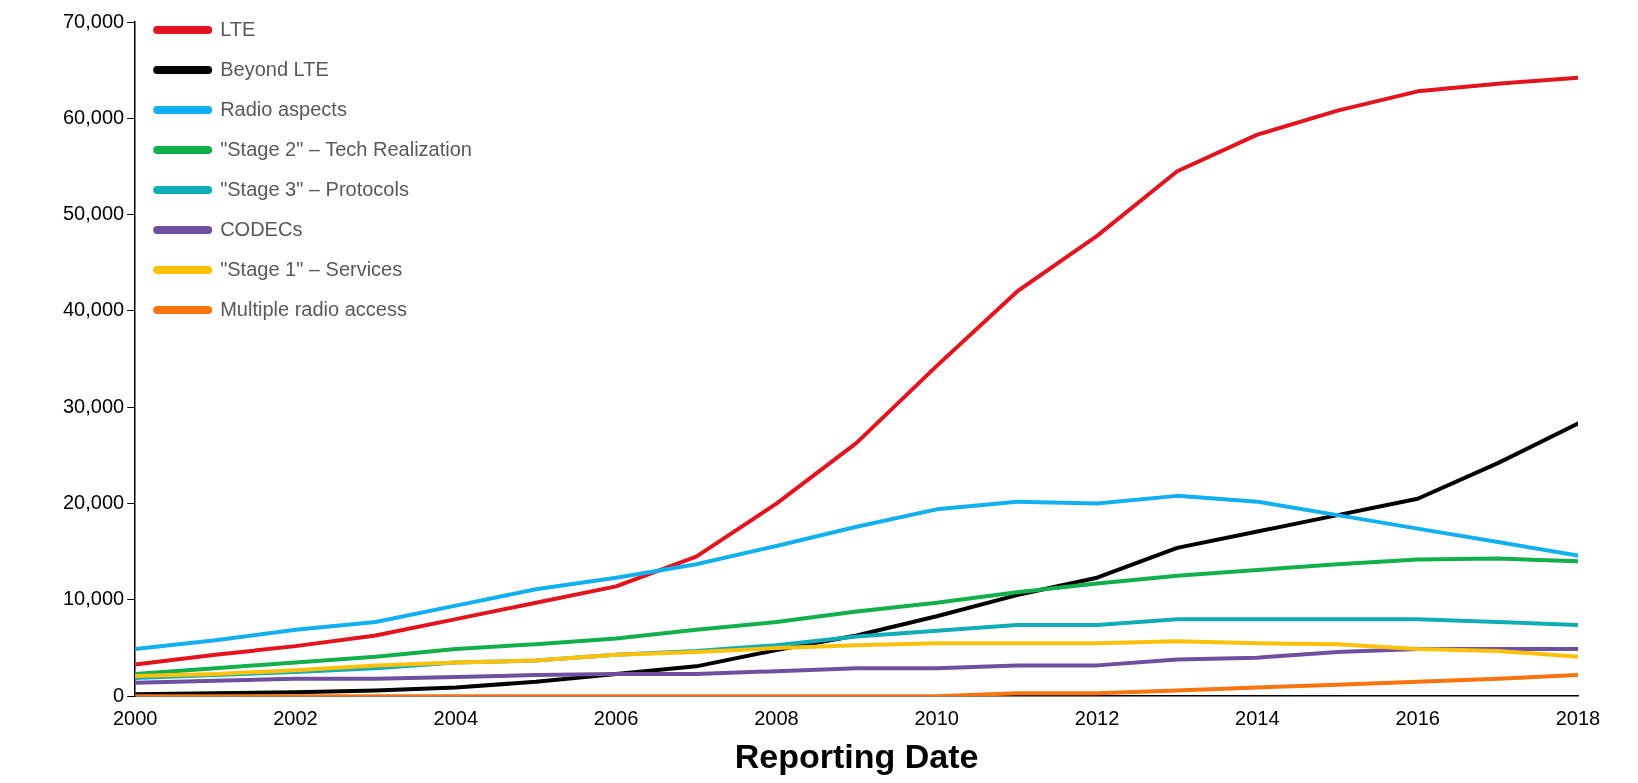 The image size is (1638, 783). I want to click on x-tick-label: 2012, so click(1097, 717).